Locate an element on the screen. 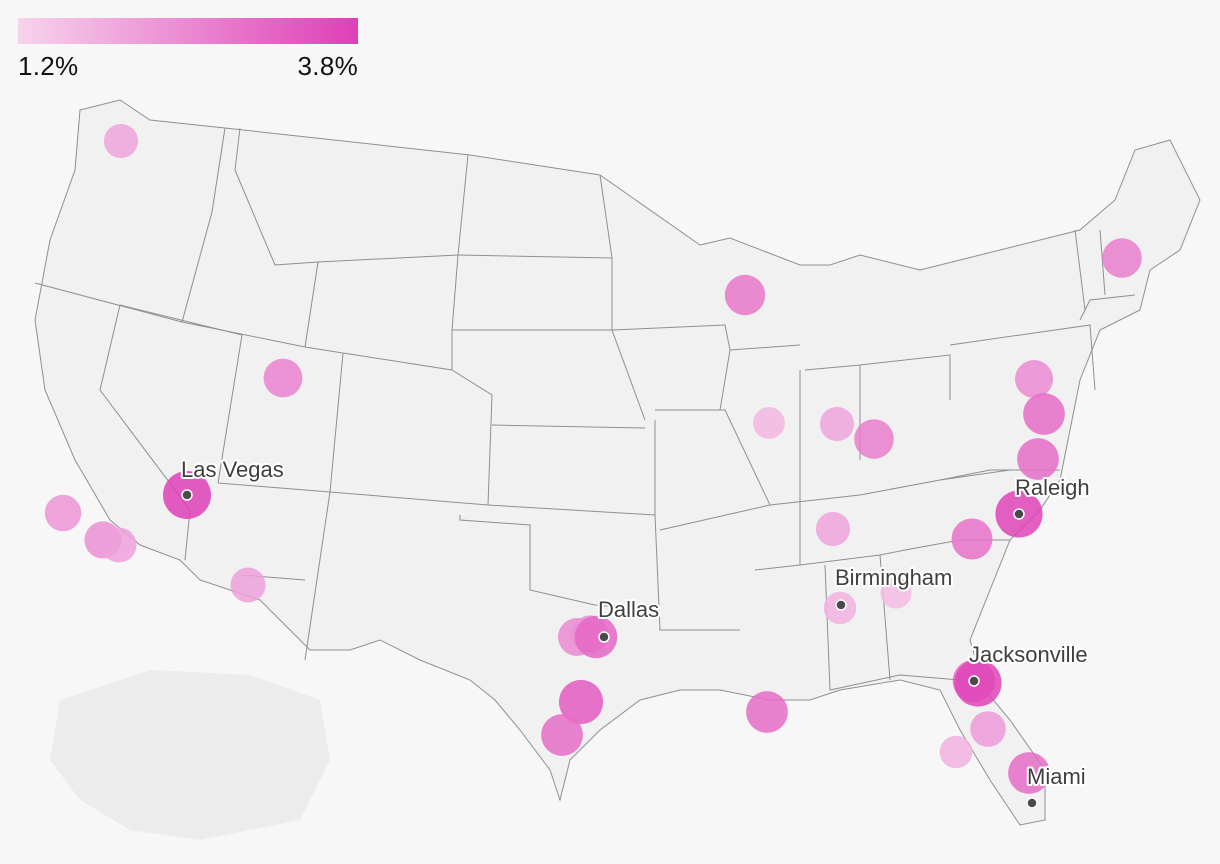 This screenshot has height=864, width=1220. city-label-birmingham: Birmingham is located at coordinates (893, 577).